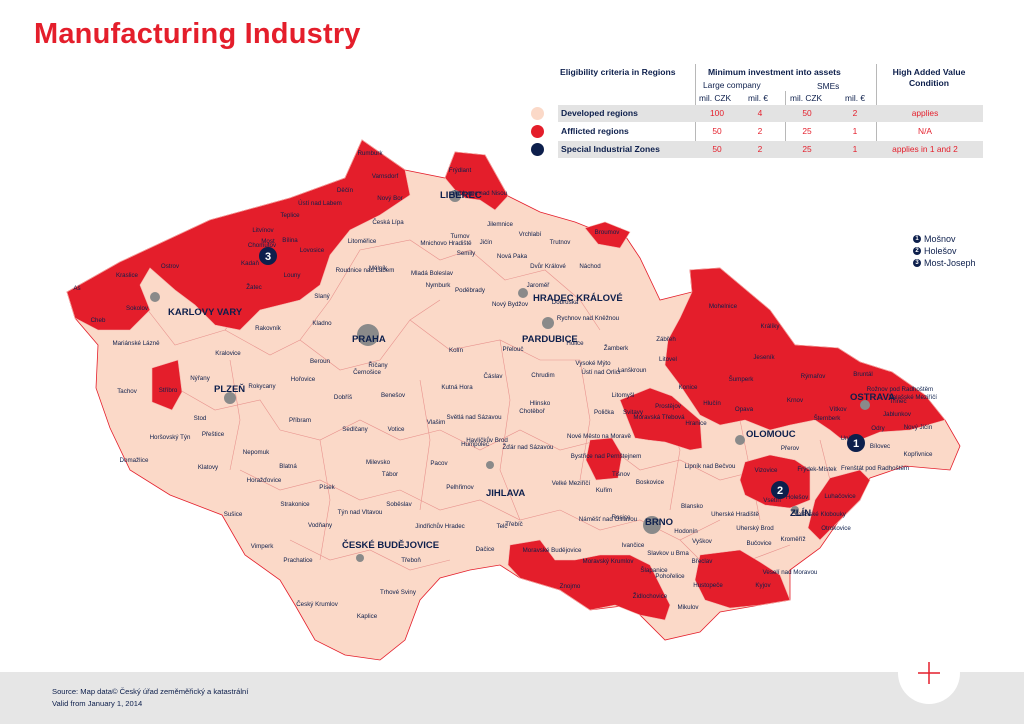  Describe the element at coordinates (807, 113) in the screenshot. I see `cell-value: 50` at that location.